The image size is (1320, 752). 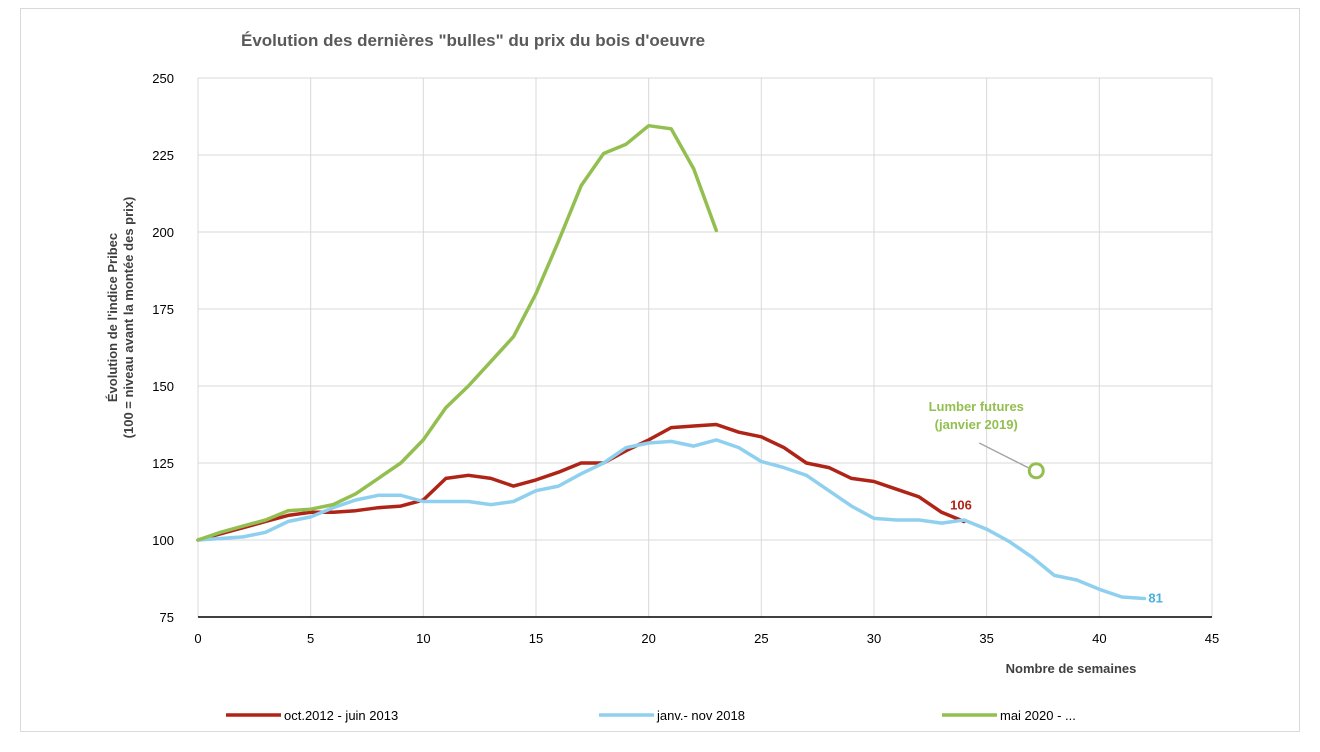 I want to click on series-end-labels: 106 81, so click(x=1056, y=552).